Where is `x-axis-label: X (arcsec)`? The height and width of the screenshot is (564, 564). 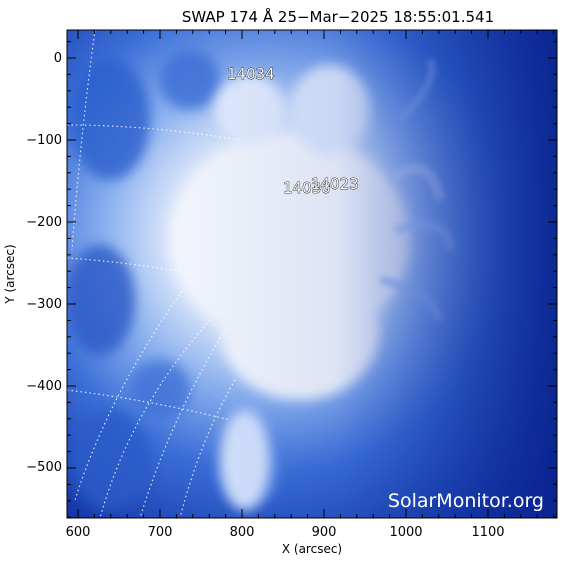
x-axis-label: X (arcsec) is located at coordinates (312, 549).